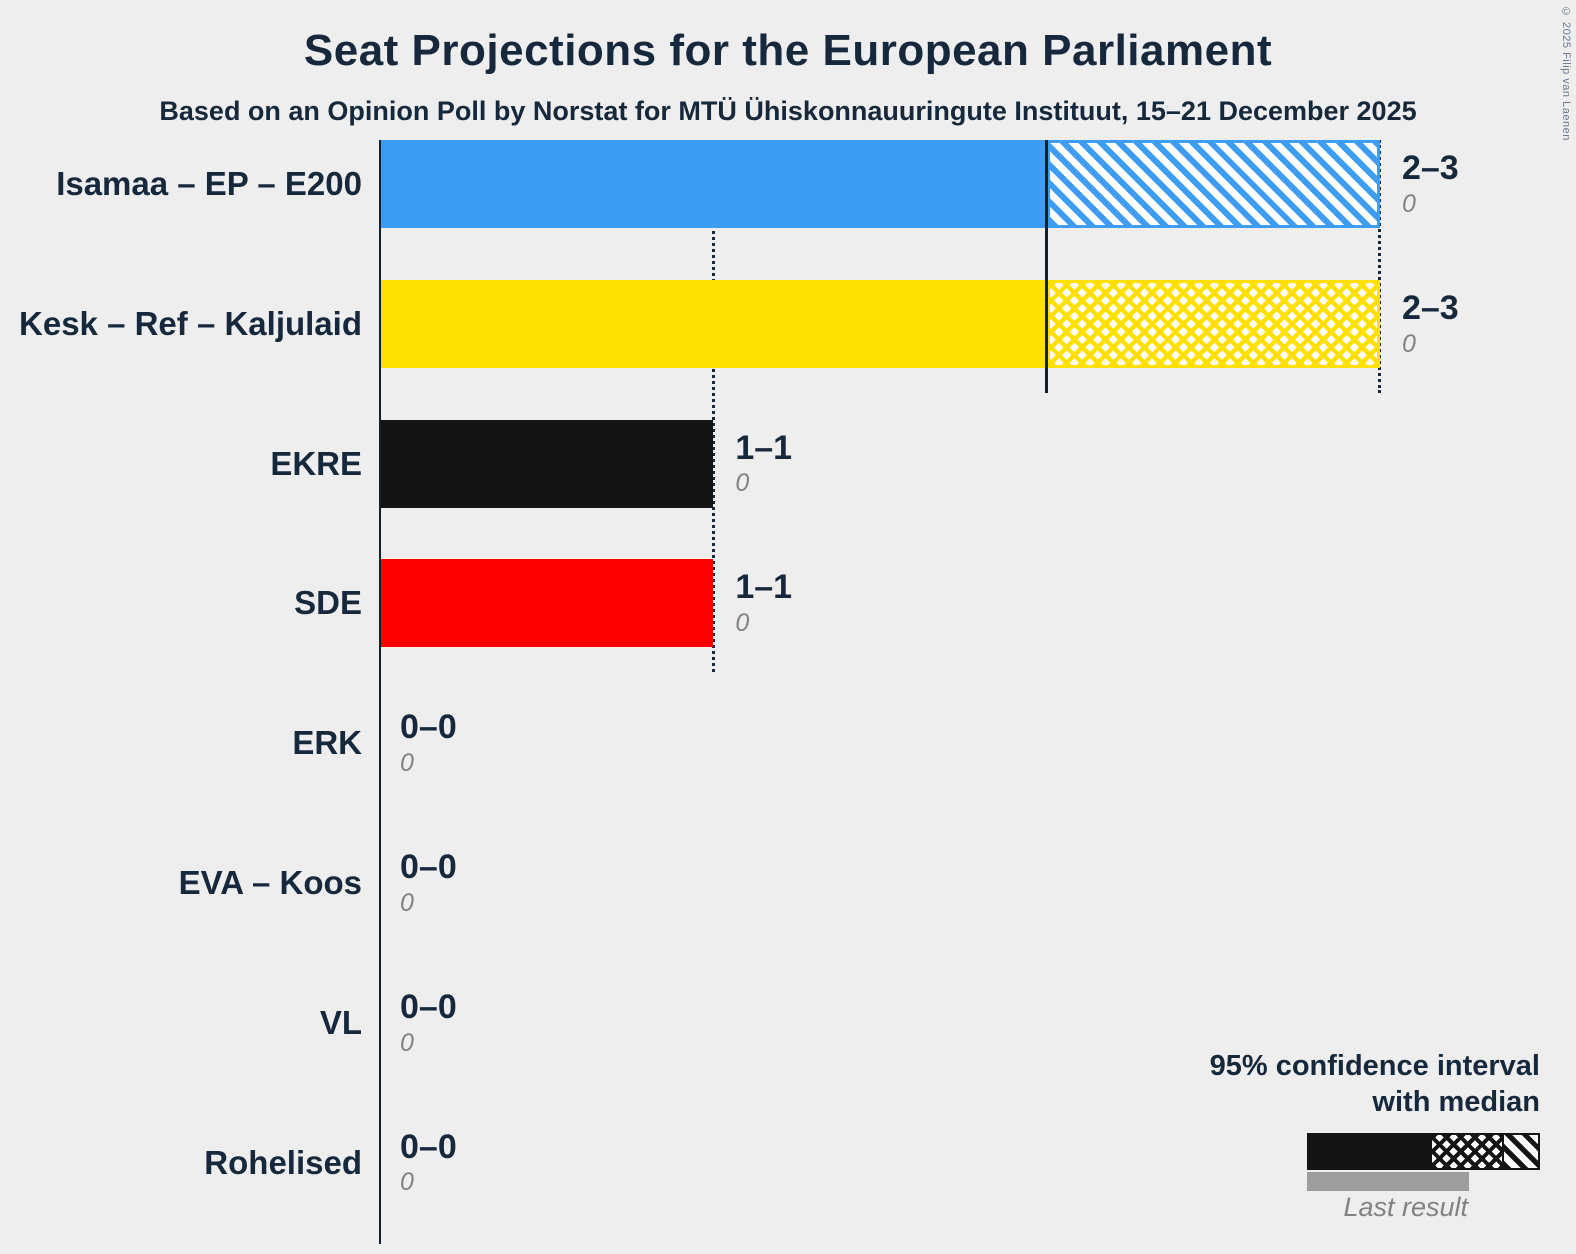  What do you see at coordinates (316, 463) in the screenshot?
I see `party-label: EKRE` at bounding box center [316, 463].